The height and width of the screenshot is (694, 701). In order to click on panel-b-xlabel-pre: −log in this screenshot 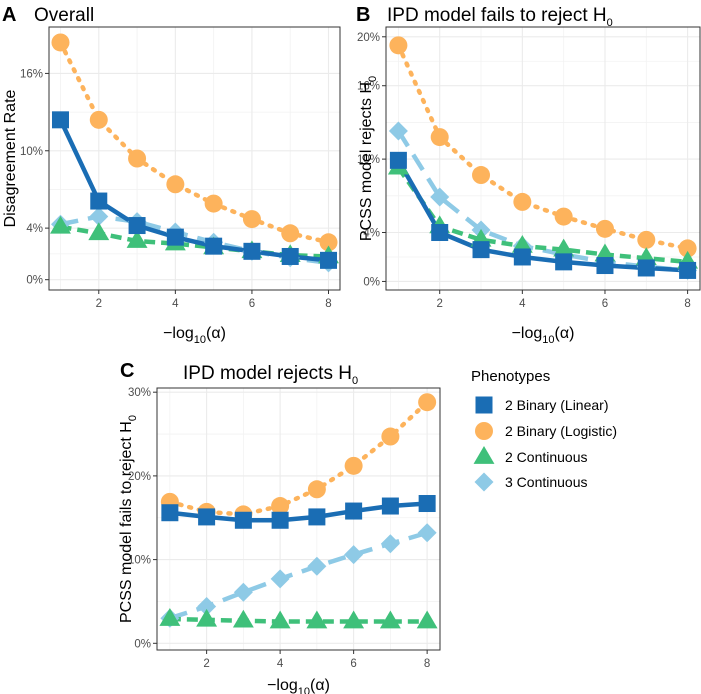, I will do `click(527, 333)`.